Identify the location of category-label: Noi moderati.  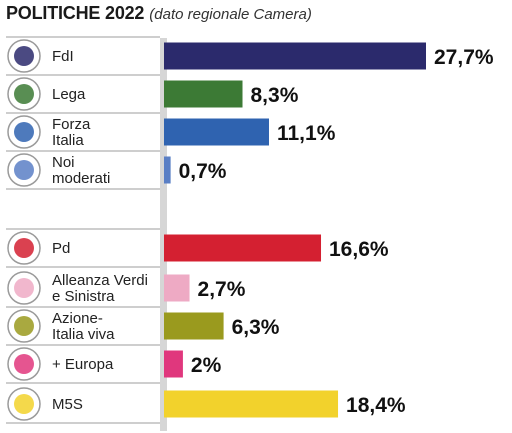
(81, 170).